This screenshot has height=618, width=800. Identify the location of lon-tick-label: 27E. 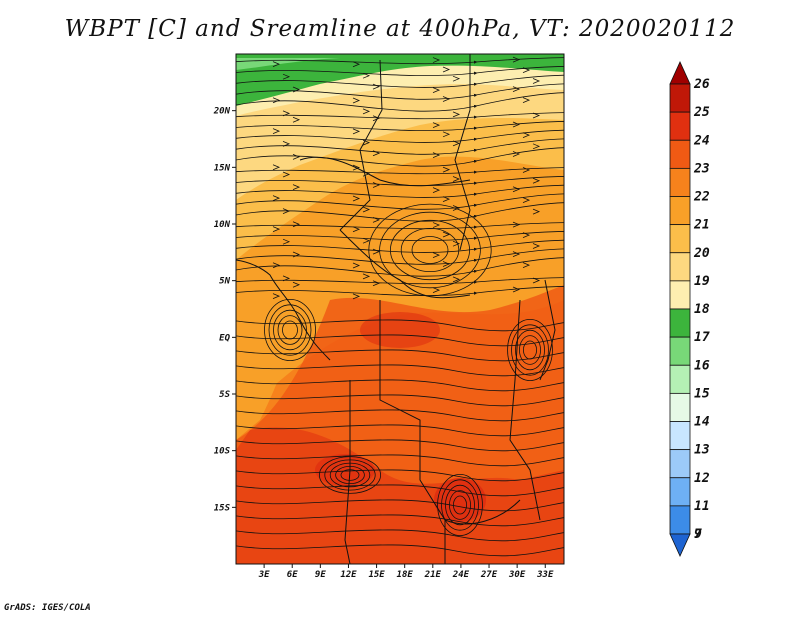
(489, 575).